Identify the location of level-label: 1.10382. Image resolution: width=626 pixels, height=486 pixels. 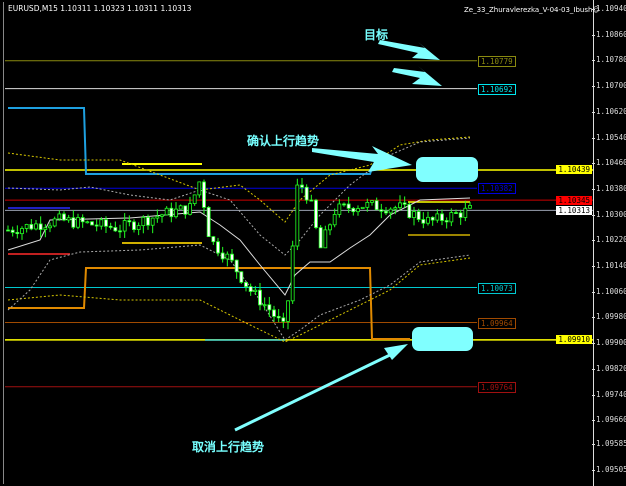
(497, 189).